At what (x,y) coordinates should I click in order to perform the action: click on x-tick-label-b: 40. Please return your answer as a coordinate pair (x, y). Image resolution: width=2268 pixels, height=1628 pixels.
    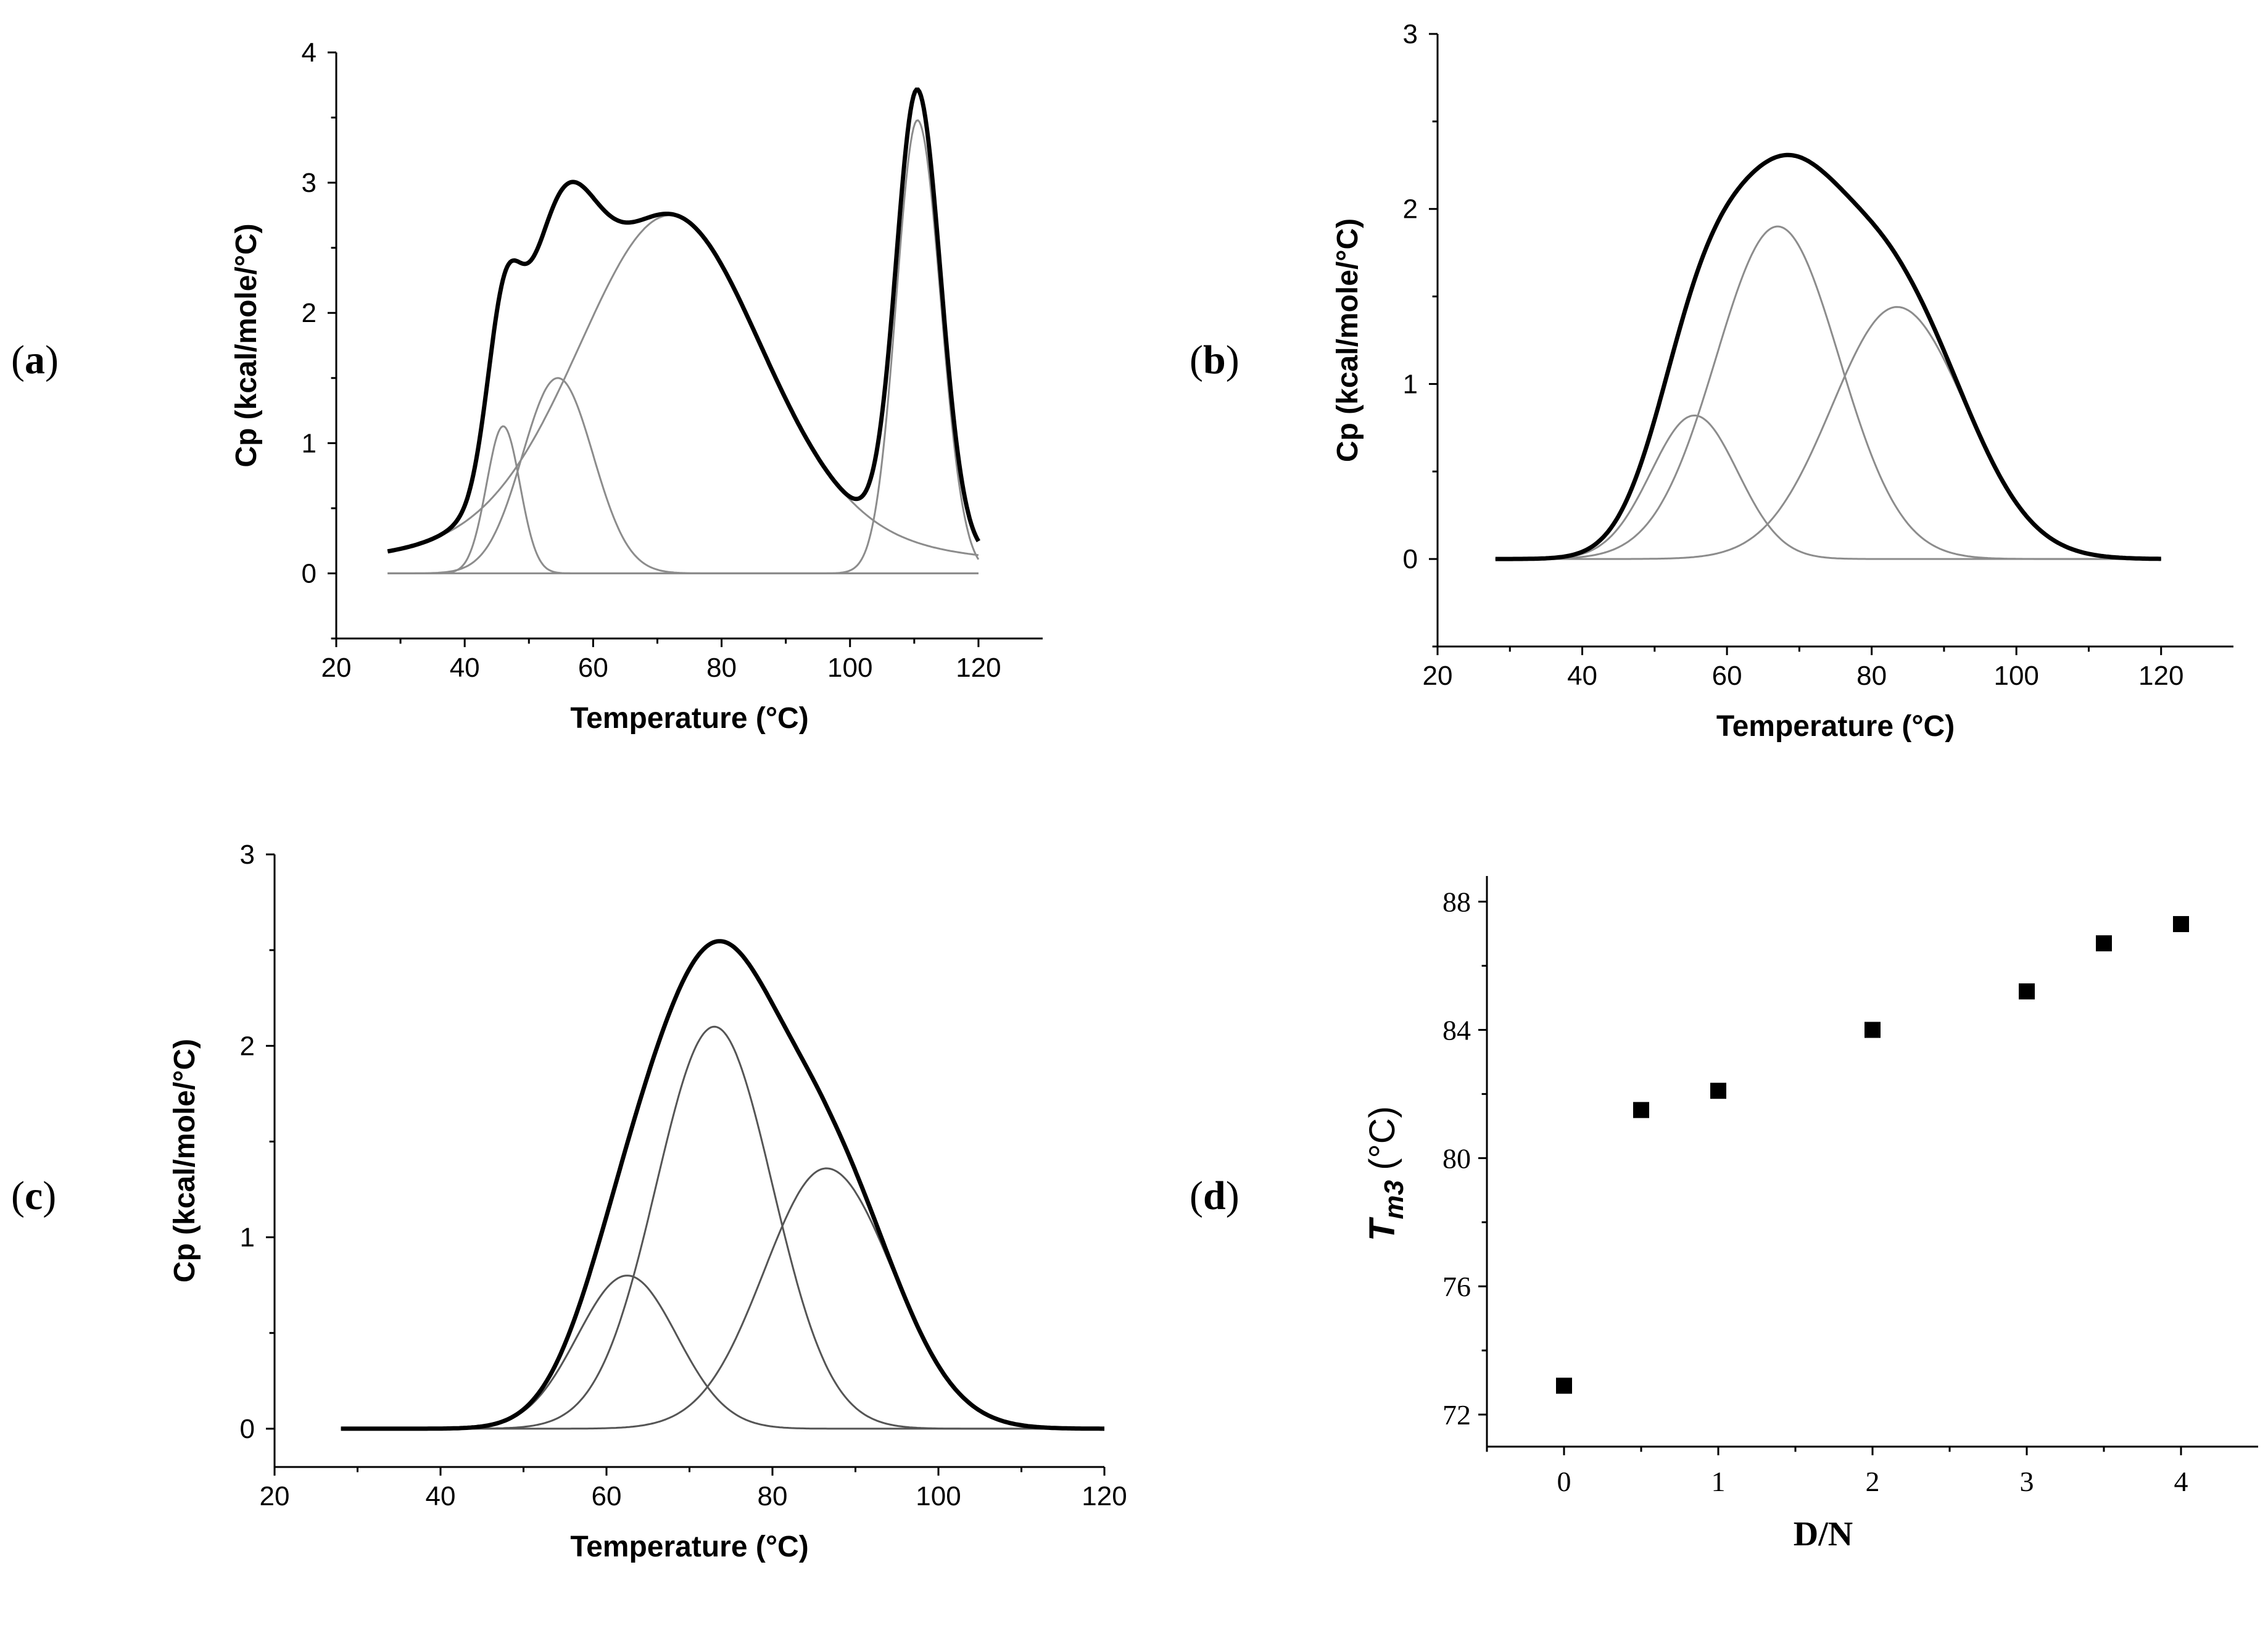
    Looking at the image, I should click on (1582, 676).